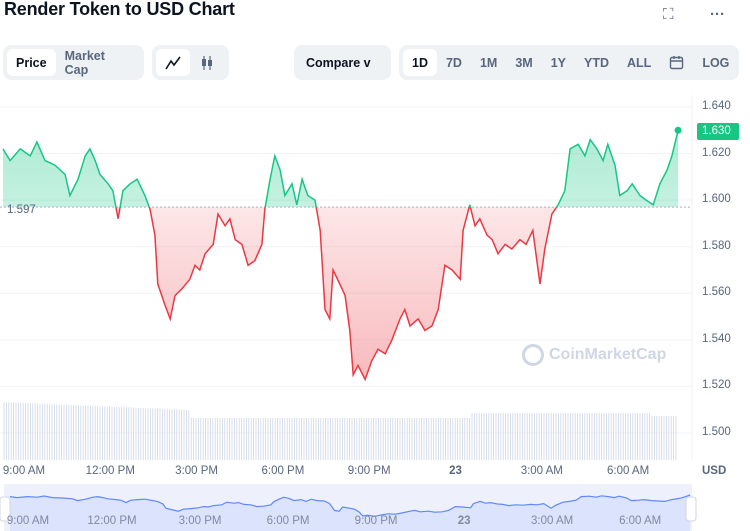 This screenshot has width=750, height=531. I want to click on calendar-icon, so click(676, 62).